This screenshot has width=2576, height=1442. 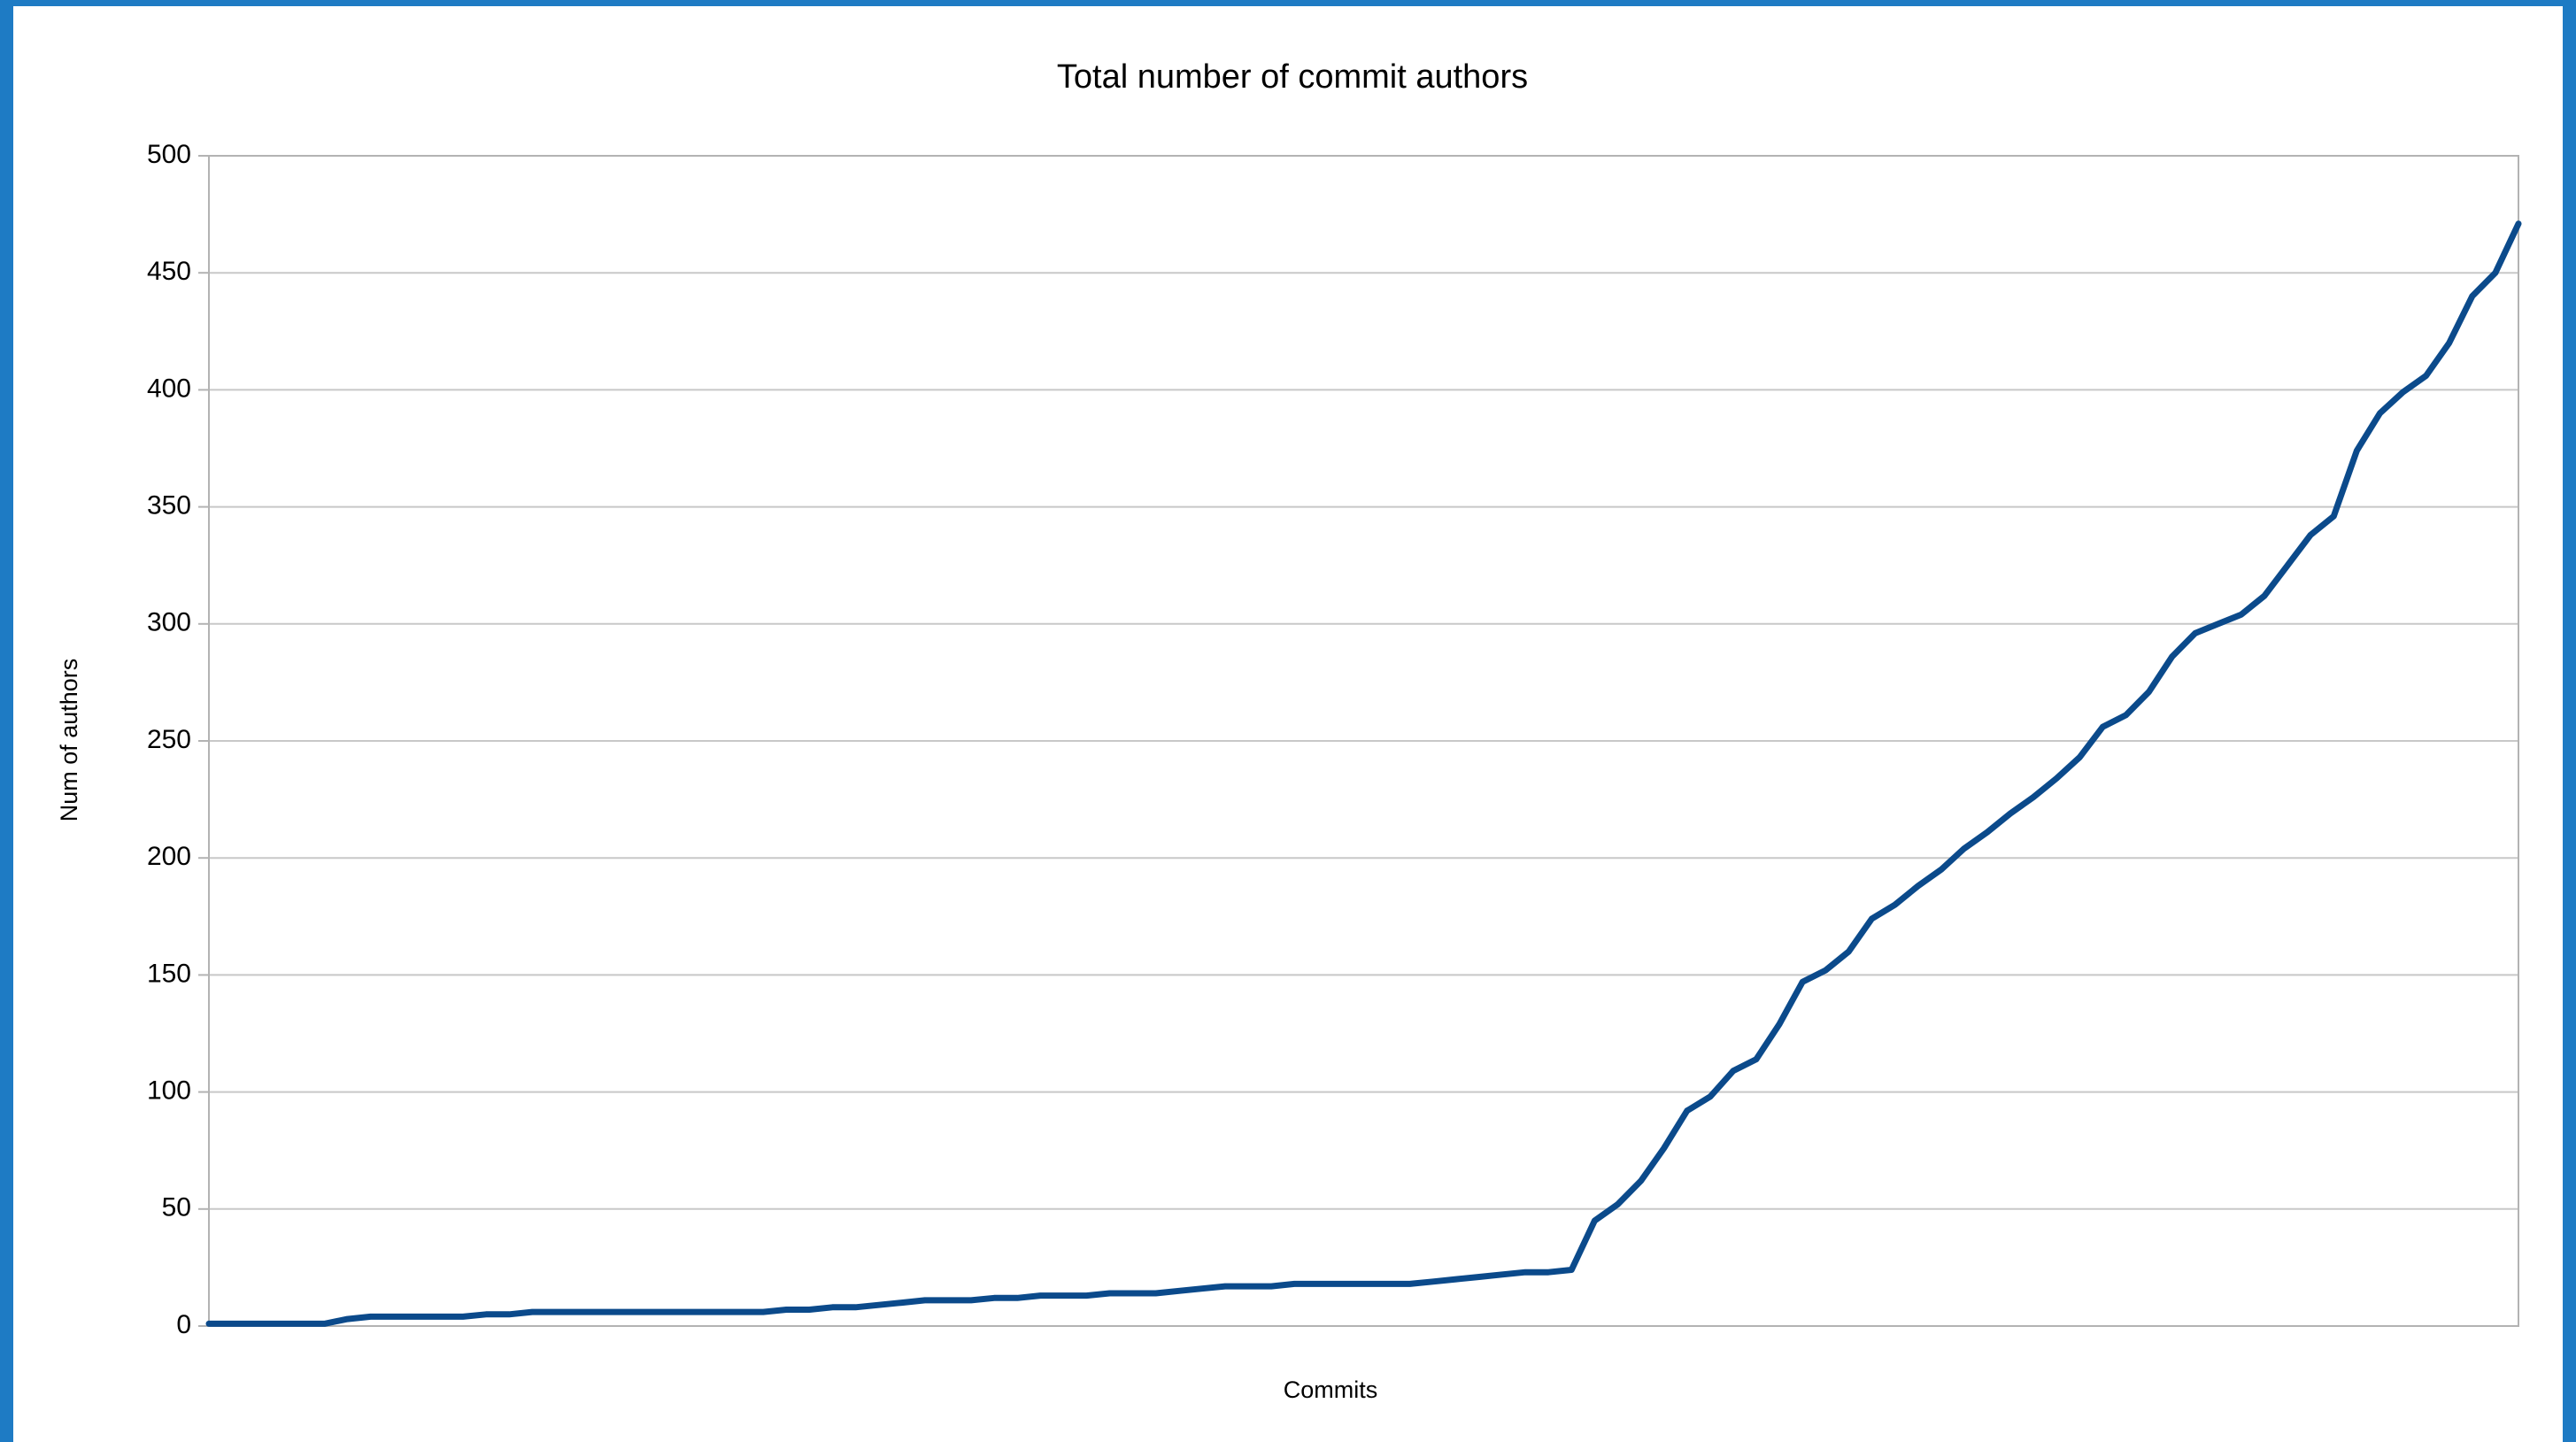 I want to click on x-axis-label: Commits, so click(x=1331, y=1389).